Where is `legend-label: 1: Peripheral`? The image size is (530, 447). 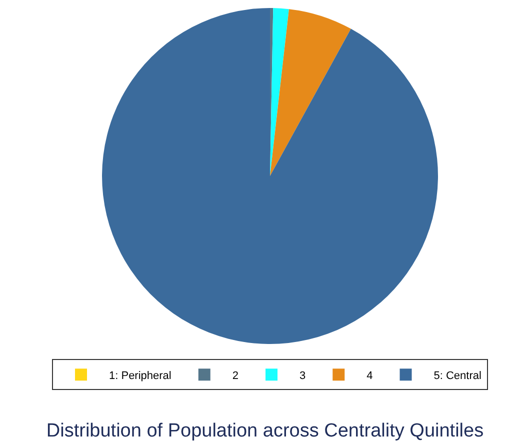
legend-label: 1: Peripheral is located at coordinates (140, 376).